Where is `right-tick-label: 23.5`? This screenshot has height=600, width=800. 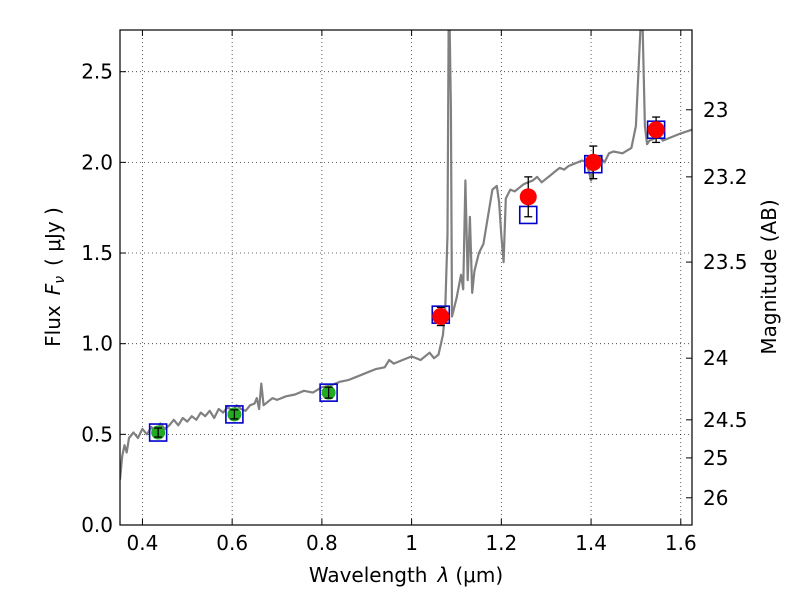
right-tick-label: 23.5 is located at coordinates (725, 262).